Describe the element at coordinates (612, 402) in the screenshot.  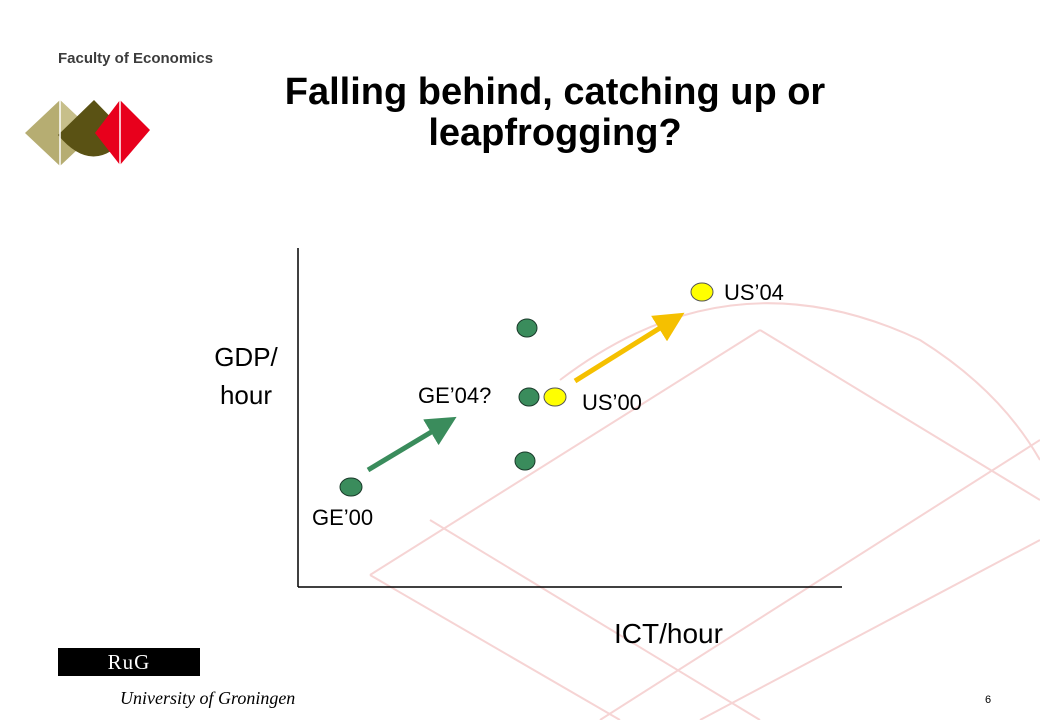
I see `label-us00: US’00` at that location.